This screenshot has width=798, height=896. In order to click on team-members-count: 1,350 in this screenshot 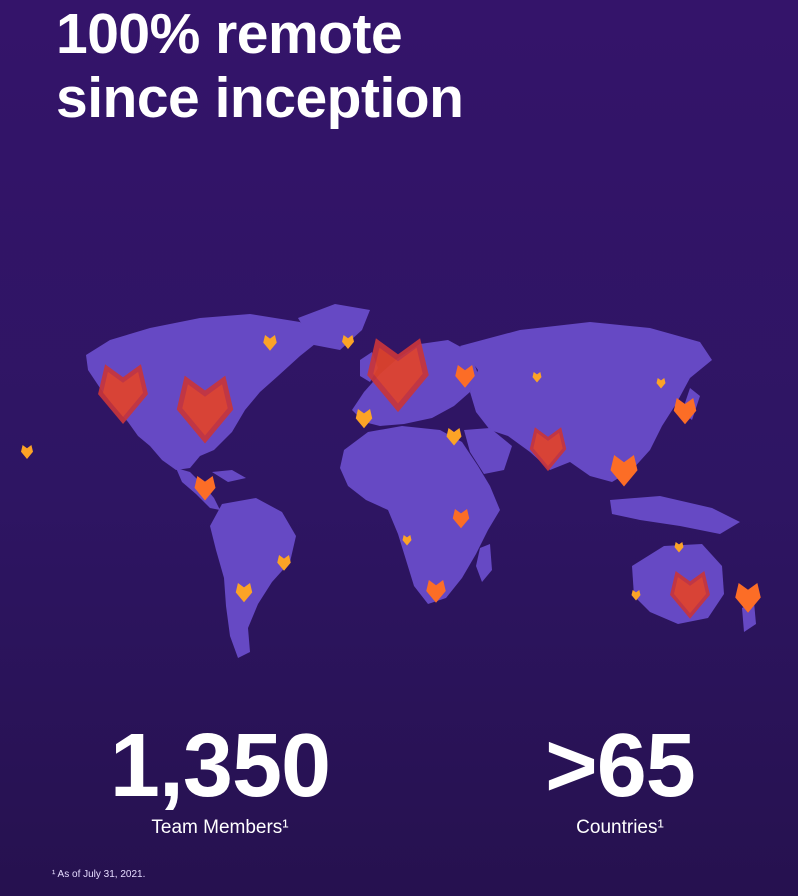, I will do `click(220, 766)`.